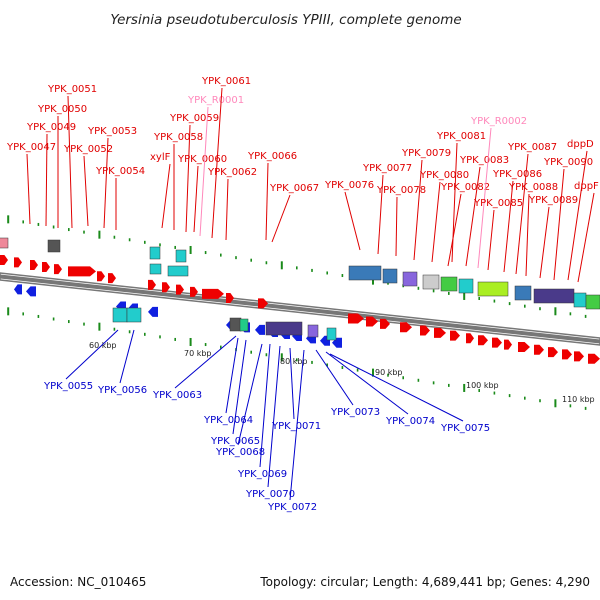  What do you see at coordinates (300, 309) in the screenshot?
I see `genome-backbone` at bounding box center [300, 309].